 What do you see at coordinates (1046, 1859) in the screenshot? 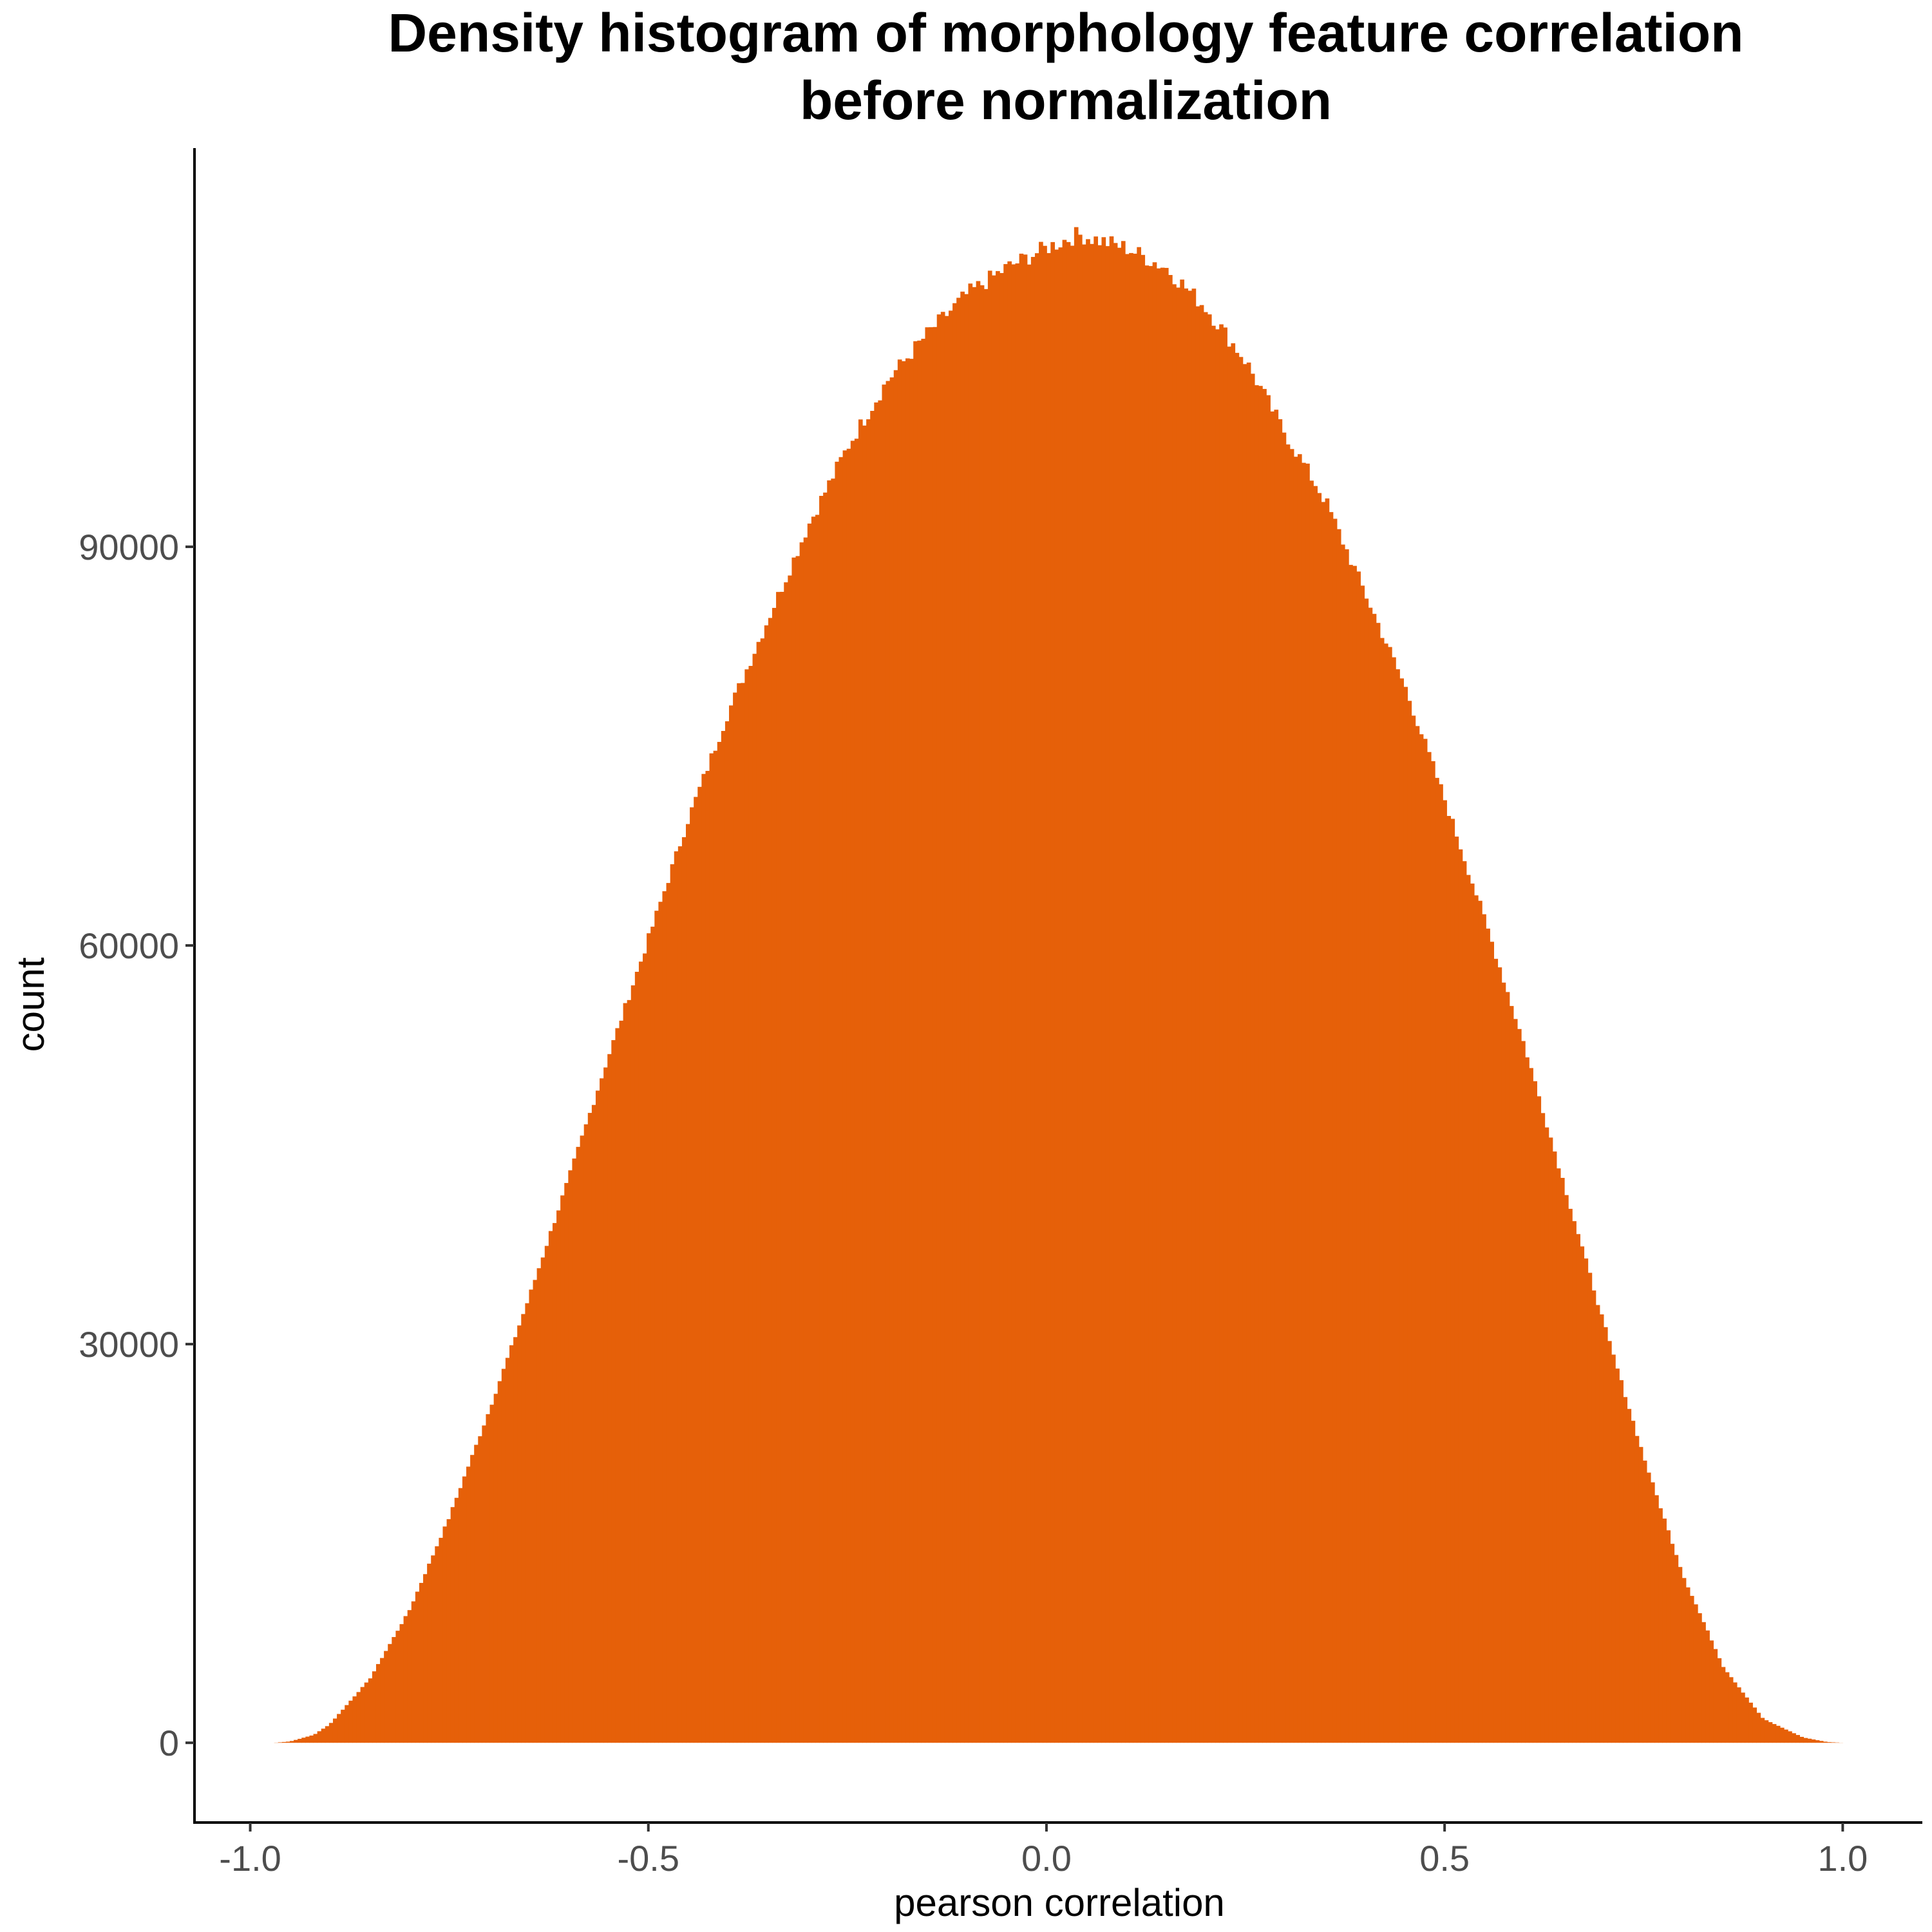
I see `x-tick-label: 0.0` at bounding box center [1046, 1859].